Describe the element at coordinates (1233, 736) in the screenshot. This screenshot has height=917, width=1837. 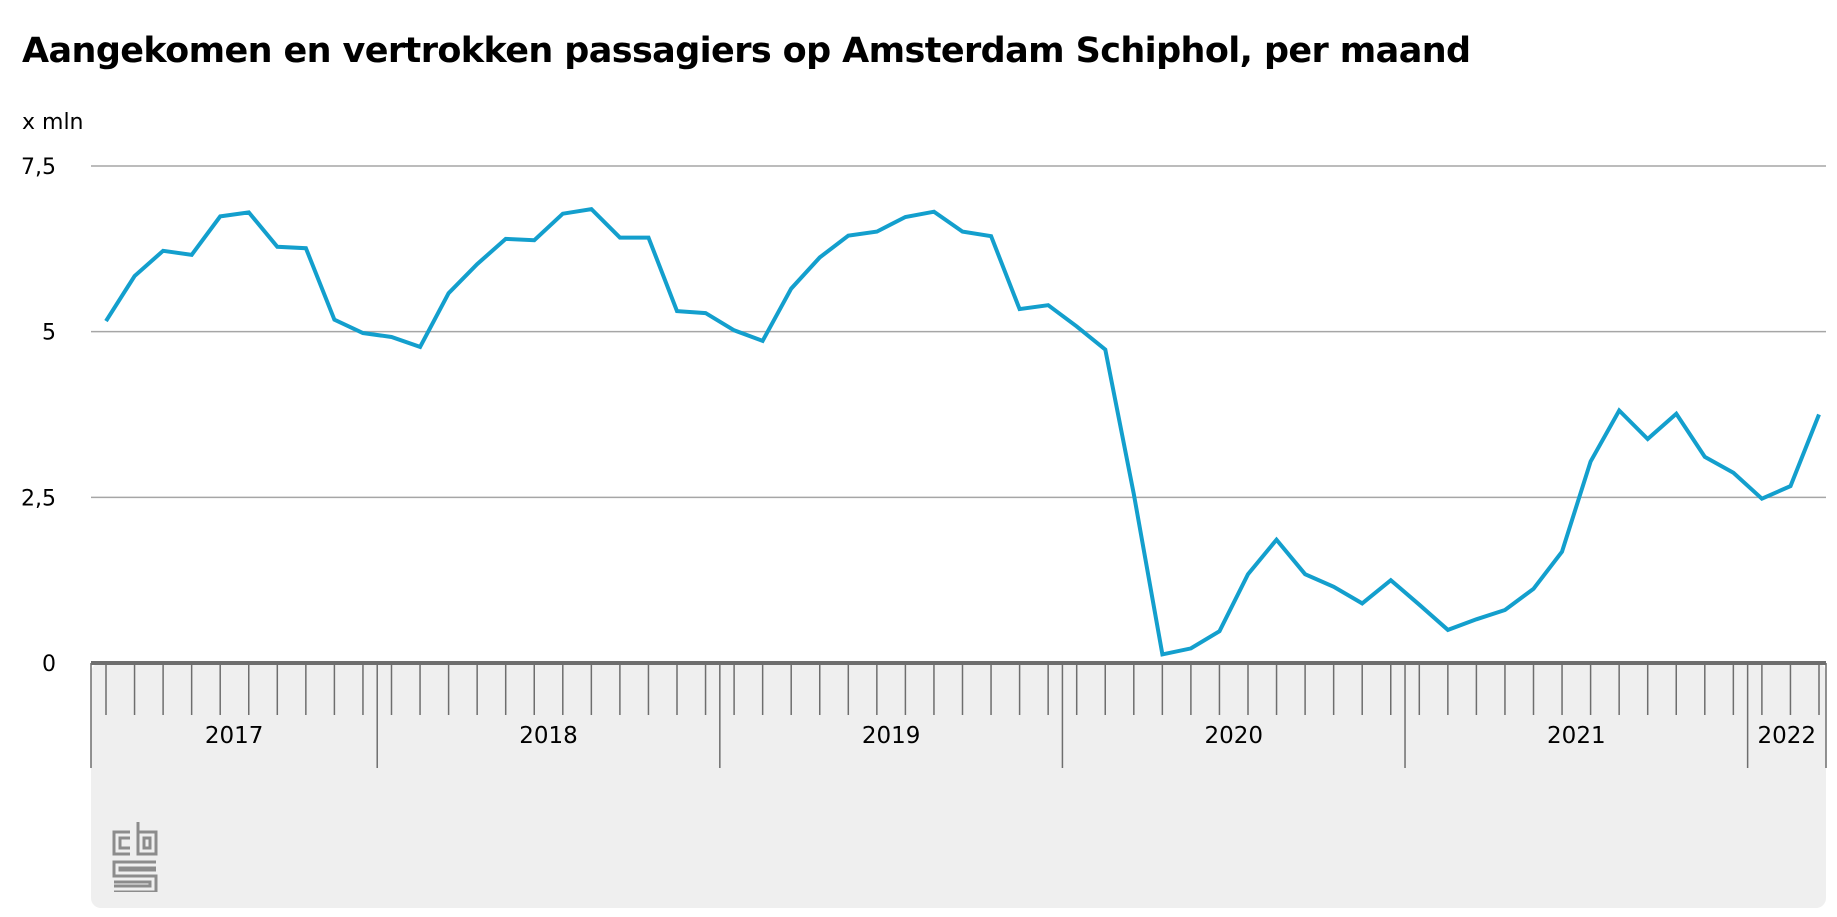
I see `x-tick-label-year: 2020` at that location.